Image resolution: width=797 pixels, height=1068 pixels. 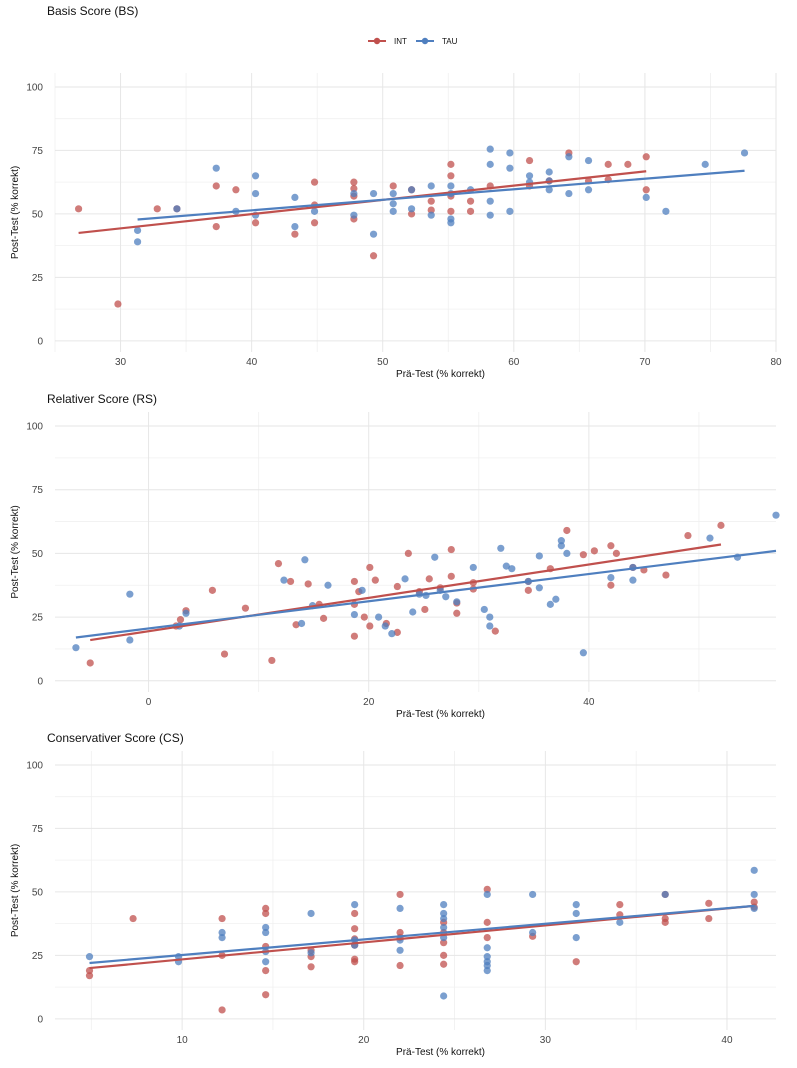 What do you see at coordinates (437, 41) in the screenshot?
I see `legend-item-tau: TAU` at bounding box center [437, 41].